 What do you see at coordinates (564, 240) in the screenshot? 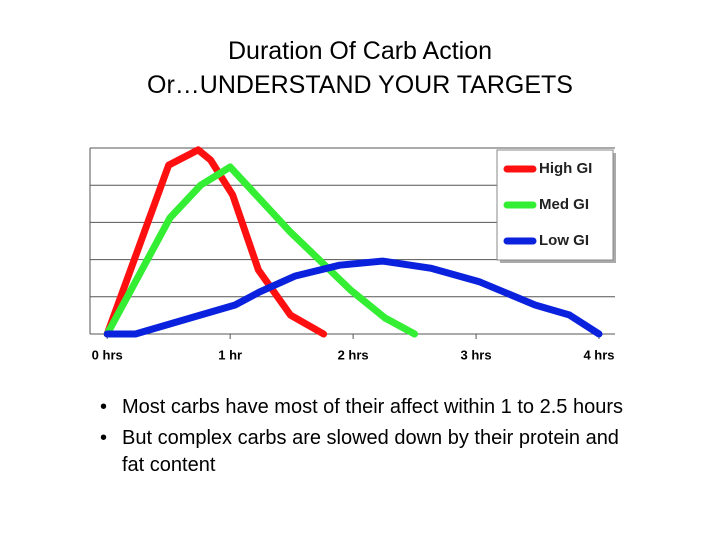
I see `legend-label: Low GI` at bounding box center [564, 240].